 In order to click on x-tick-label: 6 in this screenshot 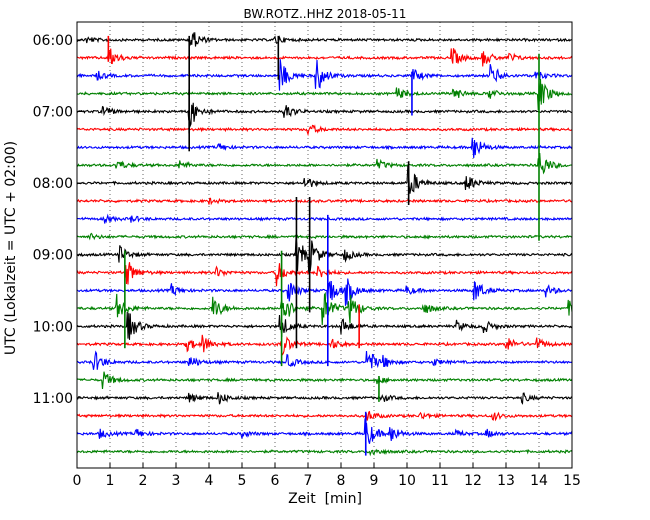, I will do `click(275, 481)`.